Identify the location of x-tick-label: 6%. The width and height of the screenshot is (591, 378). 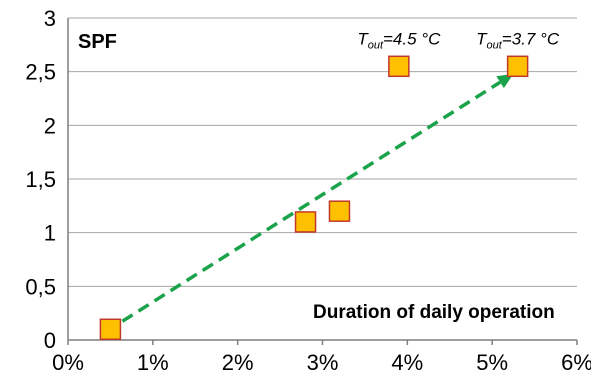
(576, 362).